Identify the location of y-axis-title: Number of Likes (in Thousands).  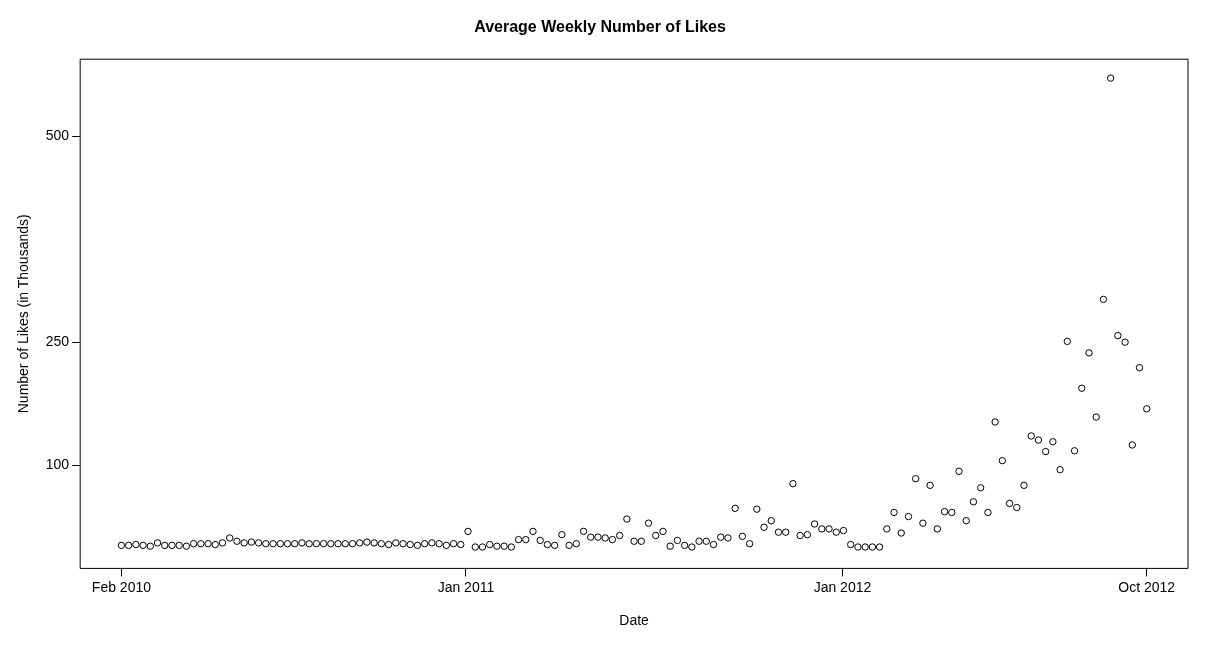
(23, 314).